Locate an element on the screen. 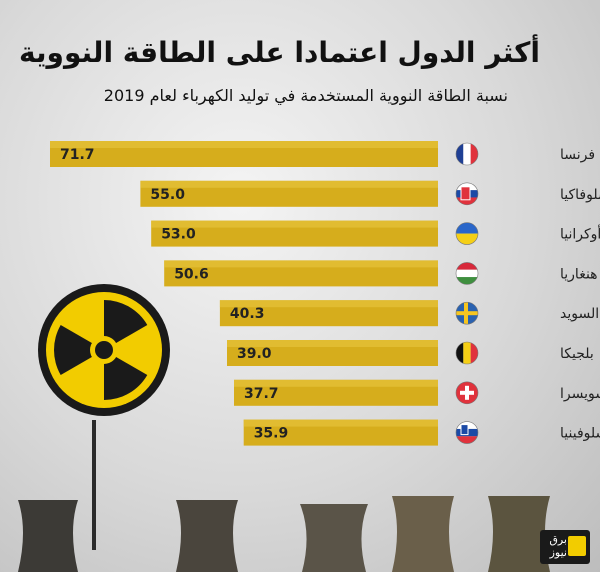  sign-pole is located at coordinates (94, 485).